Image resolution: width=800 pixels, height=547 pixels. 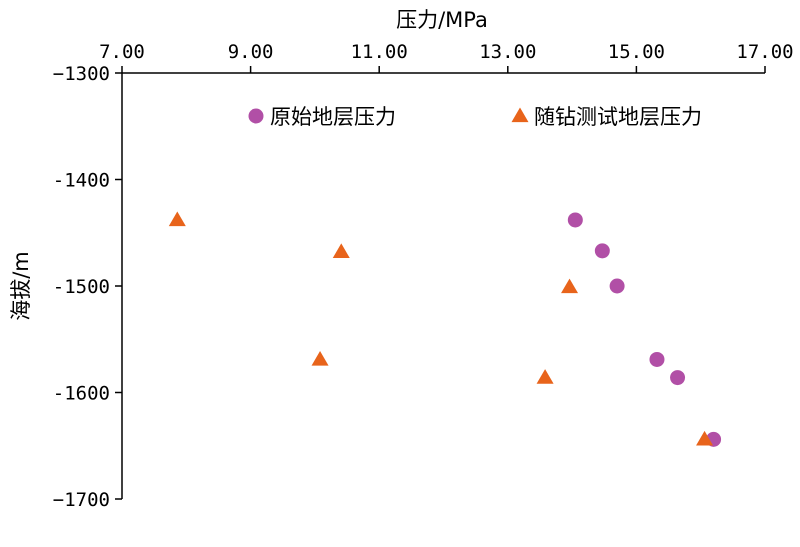 What do you see at coordinates (81, 394) in the screenshot?
I see `y-tick-label: -1600` at bounding box center [81, 394].